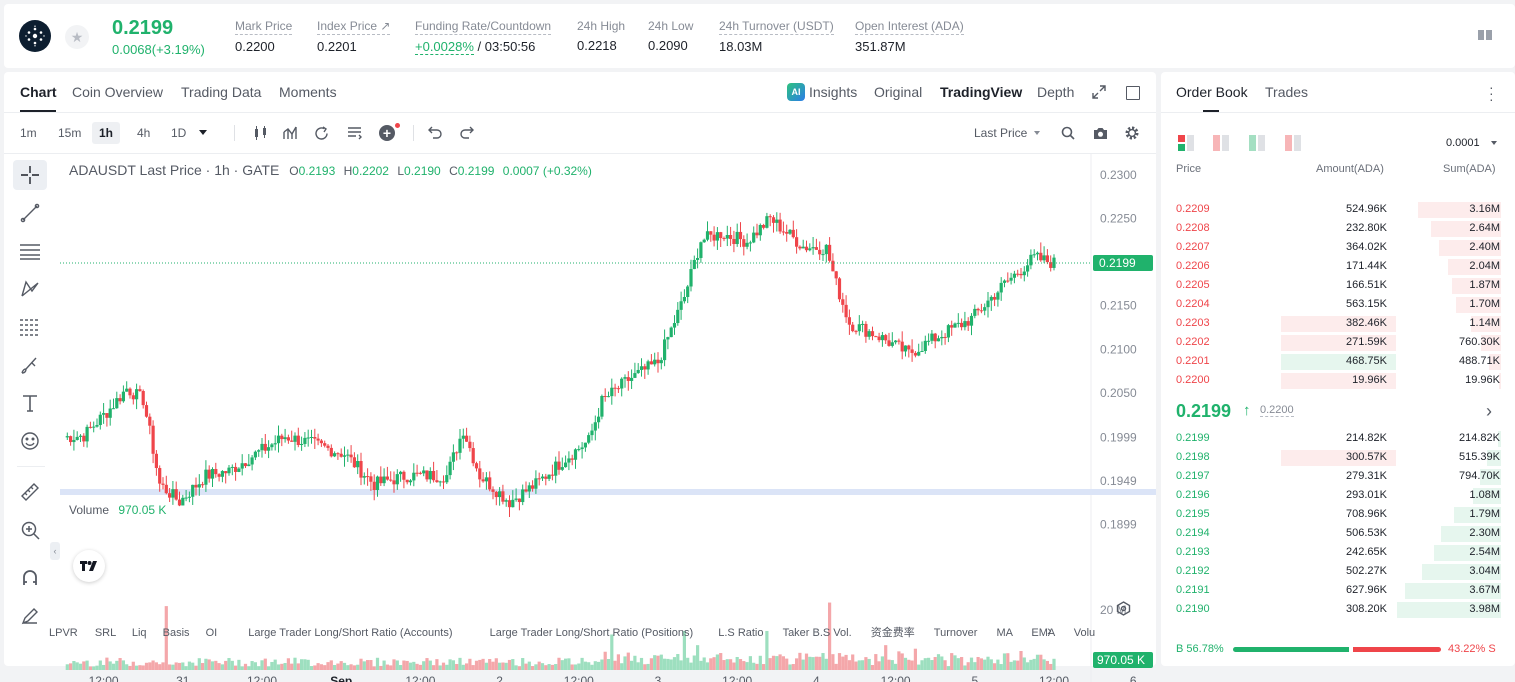 Image resolution: width=1515 pixels, height=682 pixels. I want to click on bid-row: 0.2199 214.82K 214.82K, so click(1338, 438).